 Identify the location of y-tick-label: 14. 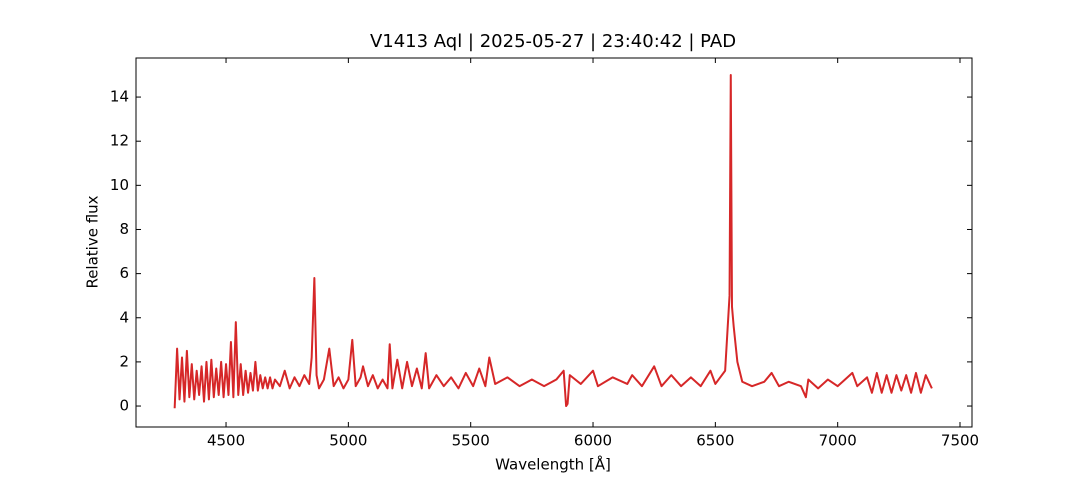
(119, 97).